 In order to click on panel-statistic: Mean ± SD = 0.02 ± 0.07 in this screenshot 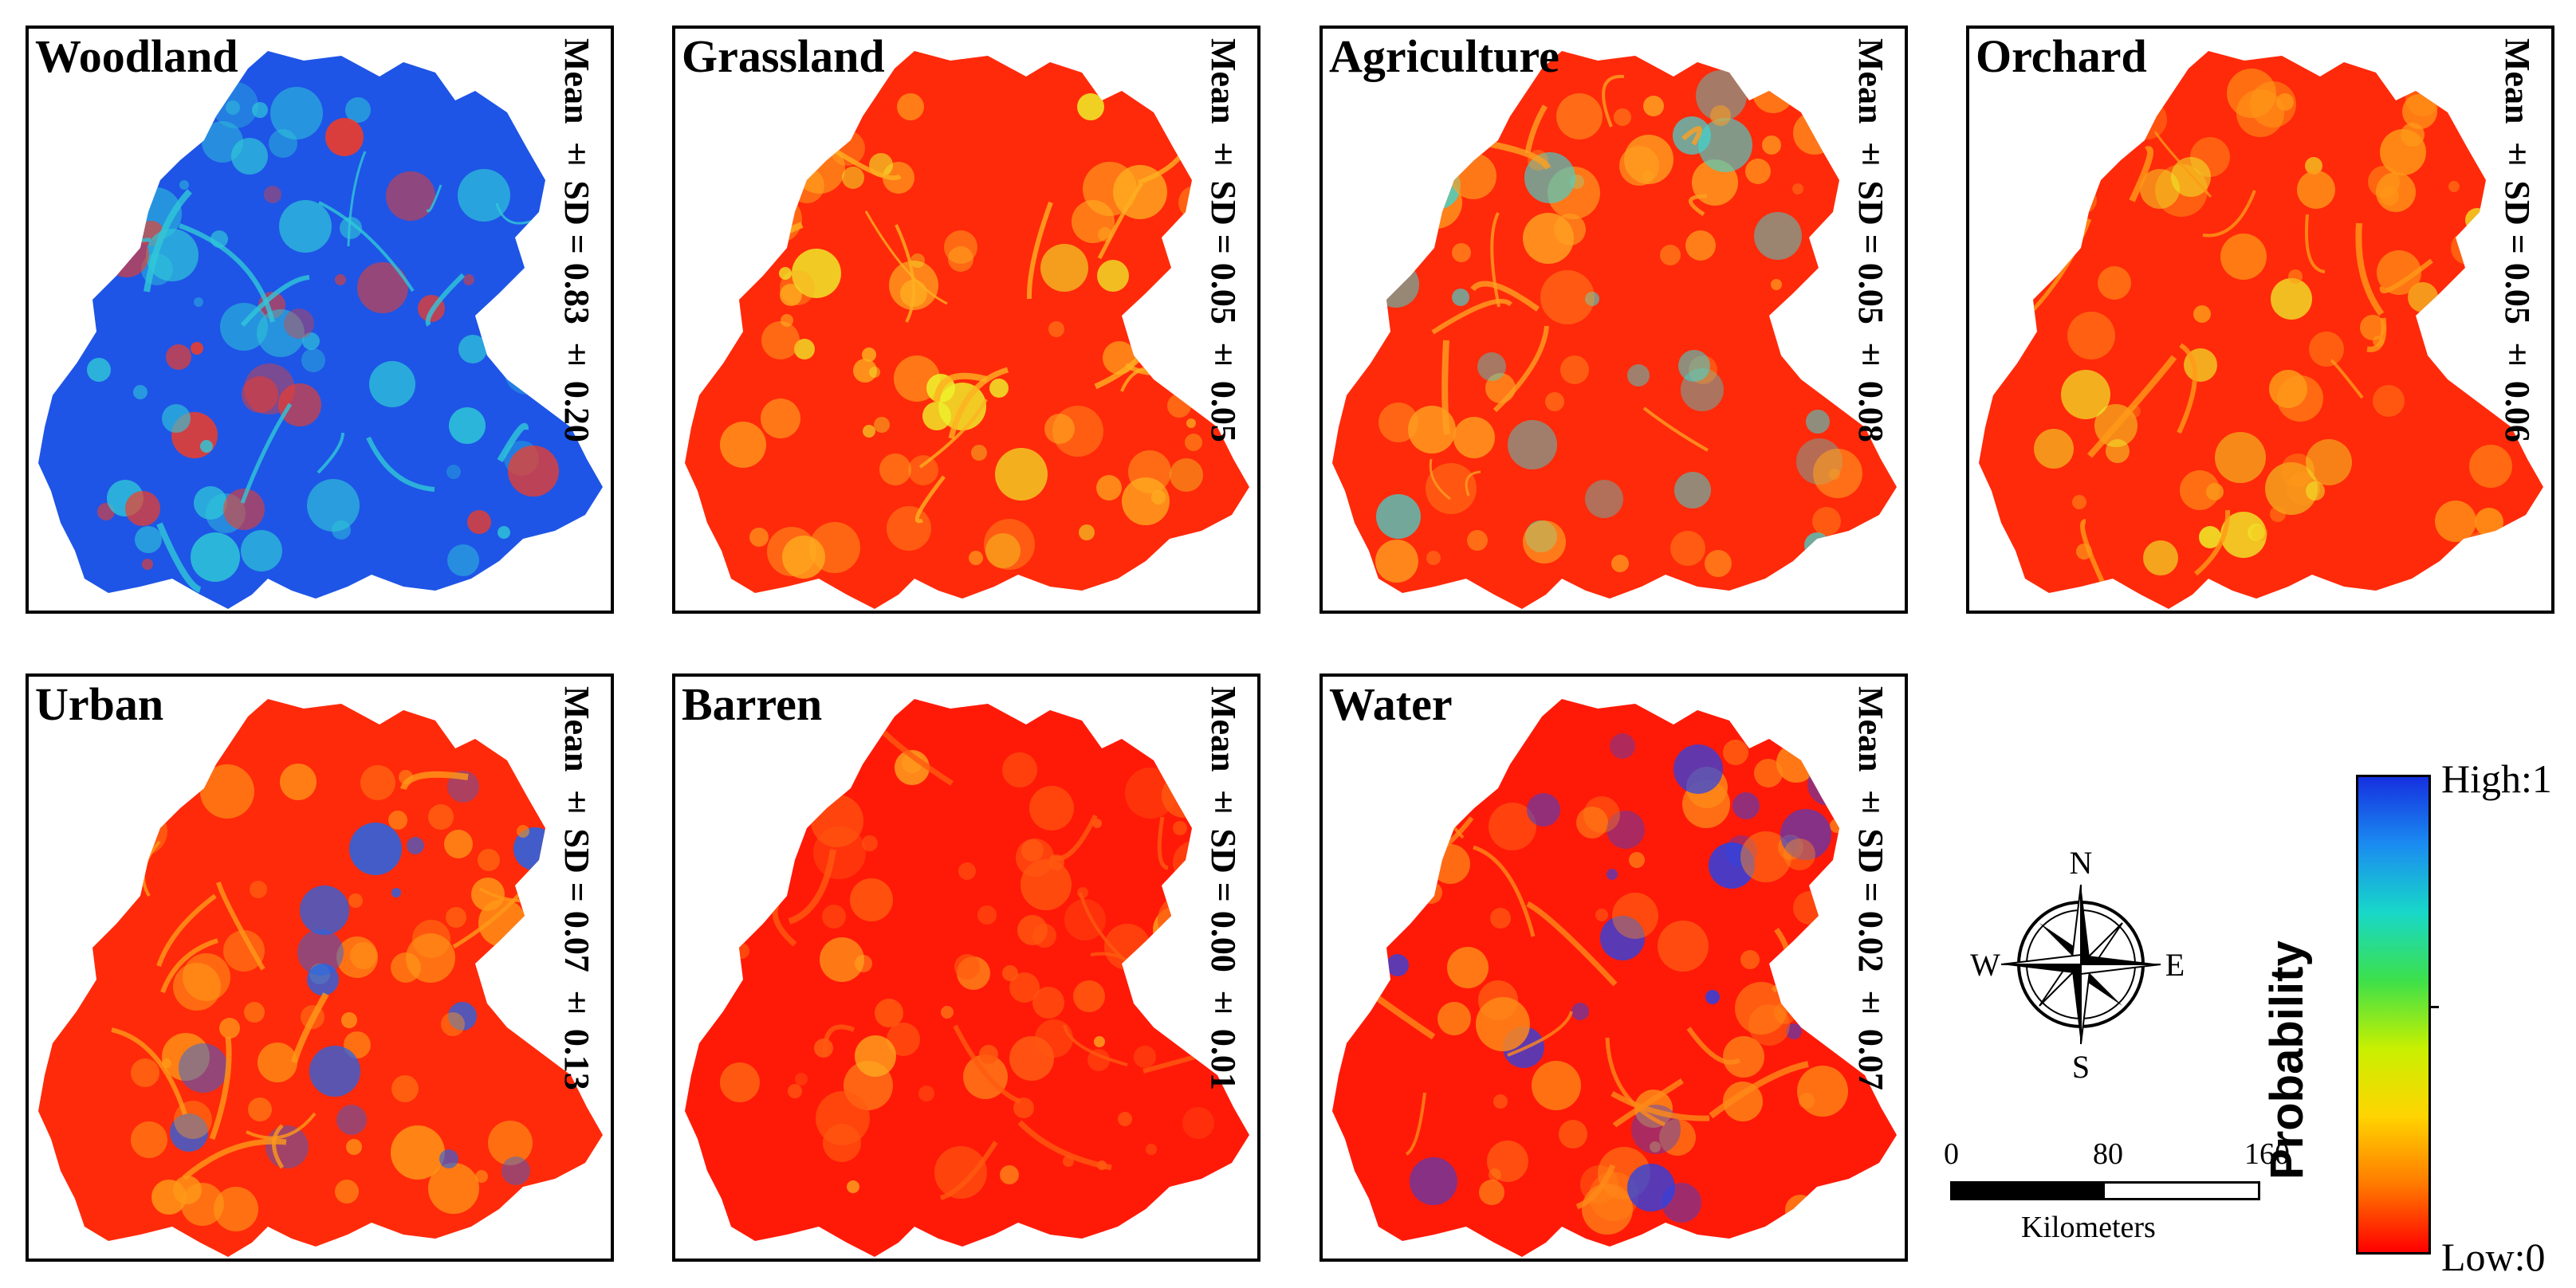, I will do `click(1871, 888)`.